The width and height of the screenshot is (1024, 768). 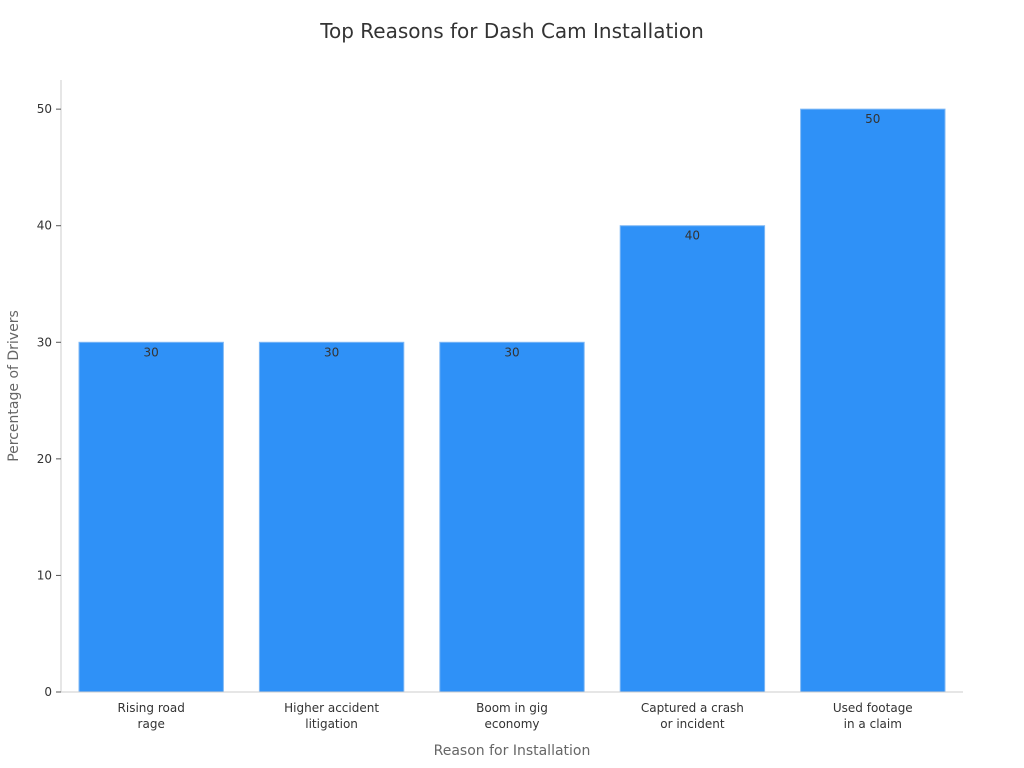 What do you see at coordinates (512, 708) in the screenshot?
I see `x-tick-label-line: Boom in gig` at bounding box center [512, 708].